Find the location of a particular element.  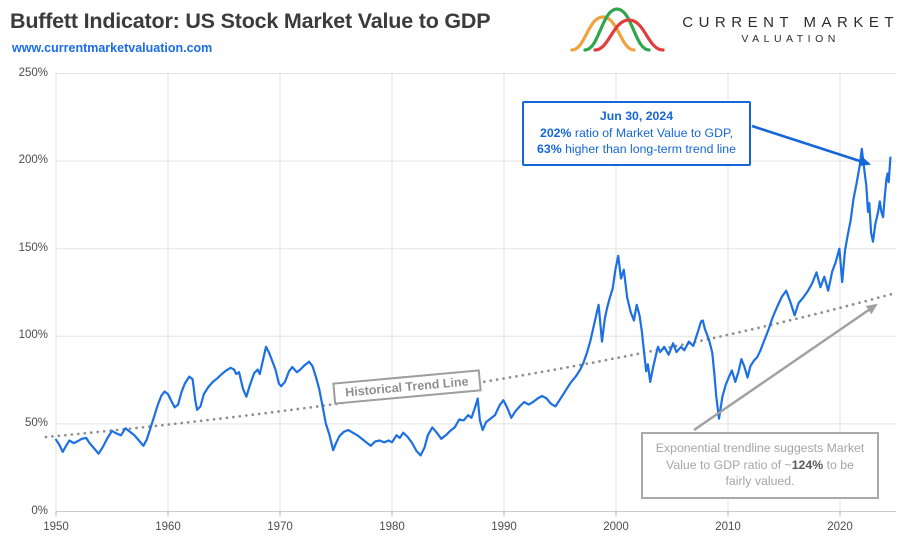

logo-line1: CURRENT MARKET is located at coordinates (790, 22).